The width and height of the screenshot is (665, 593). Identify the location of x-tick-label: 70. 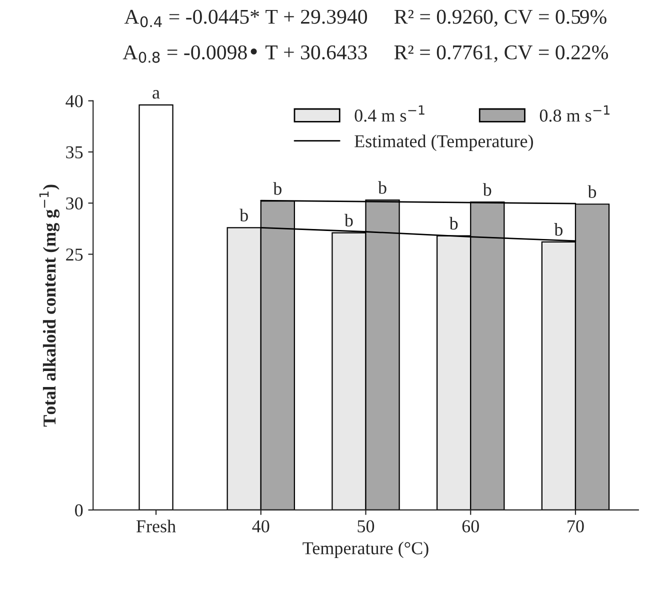
(576, 526).